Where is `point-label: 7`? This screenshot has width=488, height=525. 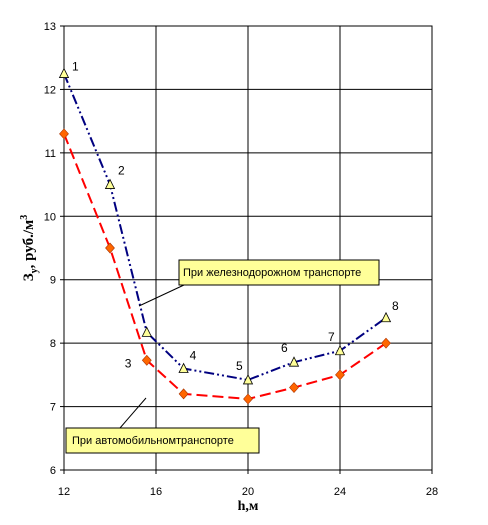
point-label: 7 is located at coordinates (331, 337).